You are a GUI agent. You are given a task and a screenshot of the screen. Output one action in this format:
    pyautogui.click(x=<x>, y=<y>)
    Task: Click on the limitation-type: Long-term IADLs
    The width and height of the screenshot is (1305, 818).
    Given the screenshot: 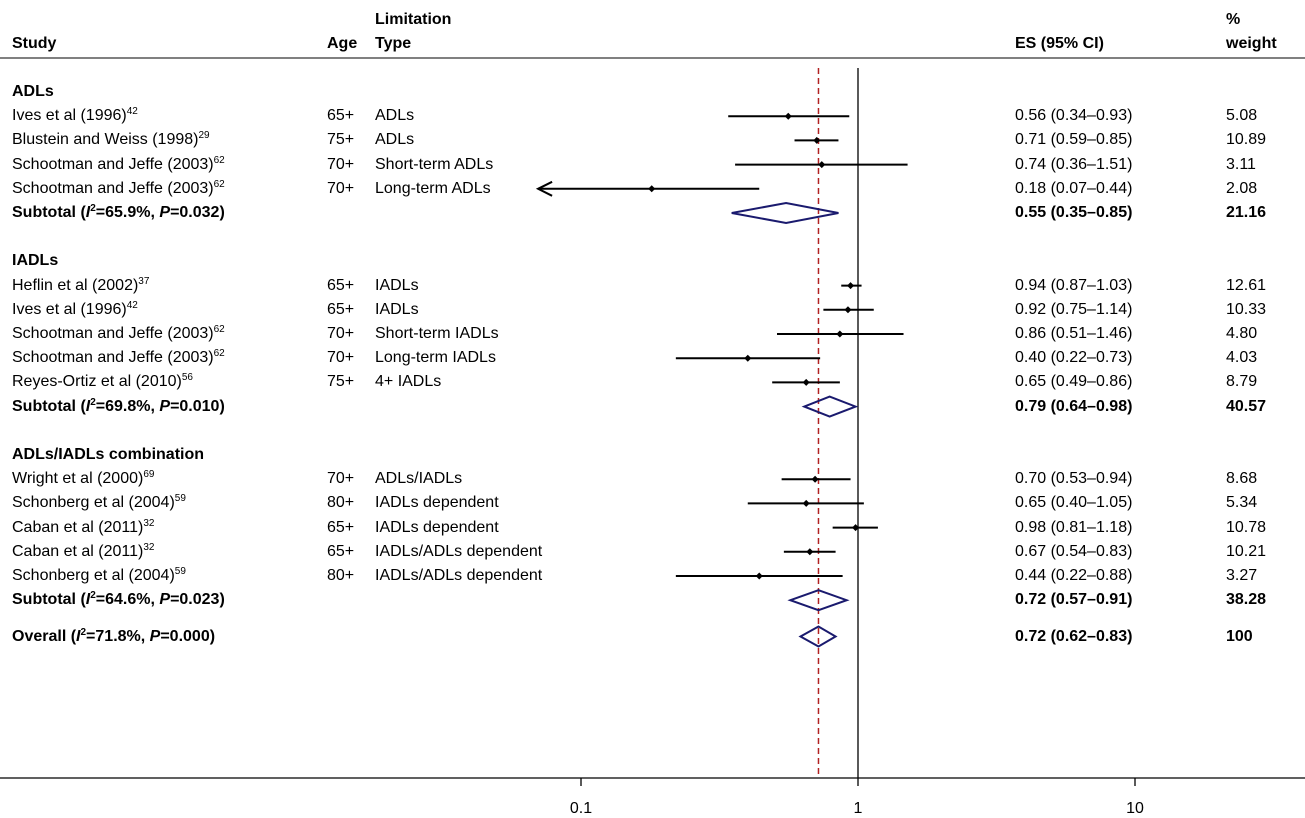 What is the action you would take?
    pyautogui.click(x=435, y=358)
    